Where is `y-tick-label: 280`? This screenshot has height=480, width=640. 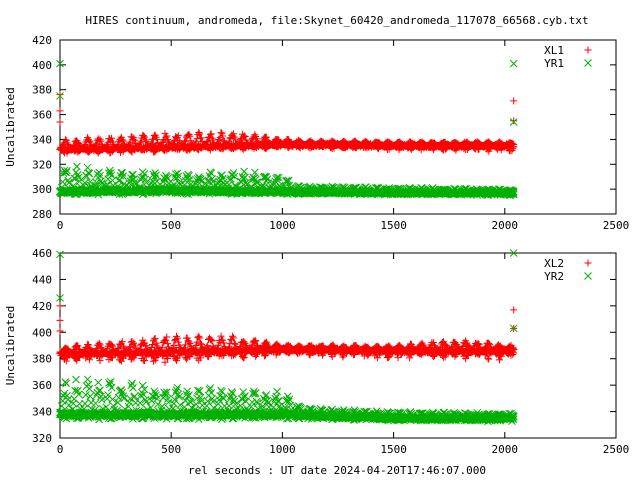
y-tick-label: 280 is located at coordinates (42, 214).